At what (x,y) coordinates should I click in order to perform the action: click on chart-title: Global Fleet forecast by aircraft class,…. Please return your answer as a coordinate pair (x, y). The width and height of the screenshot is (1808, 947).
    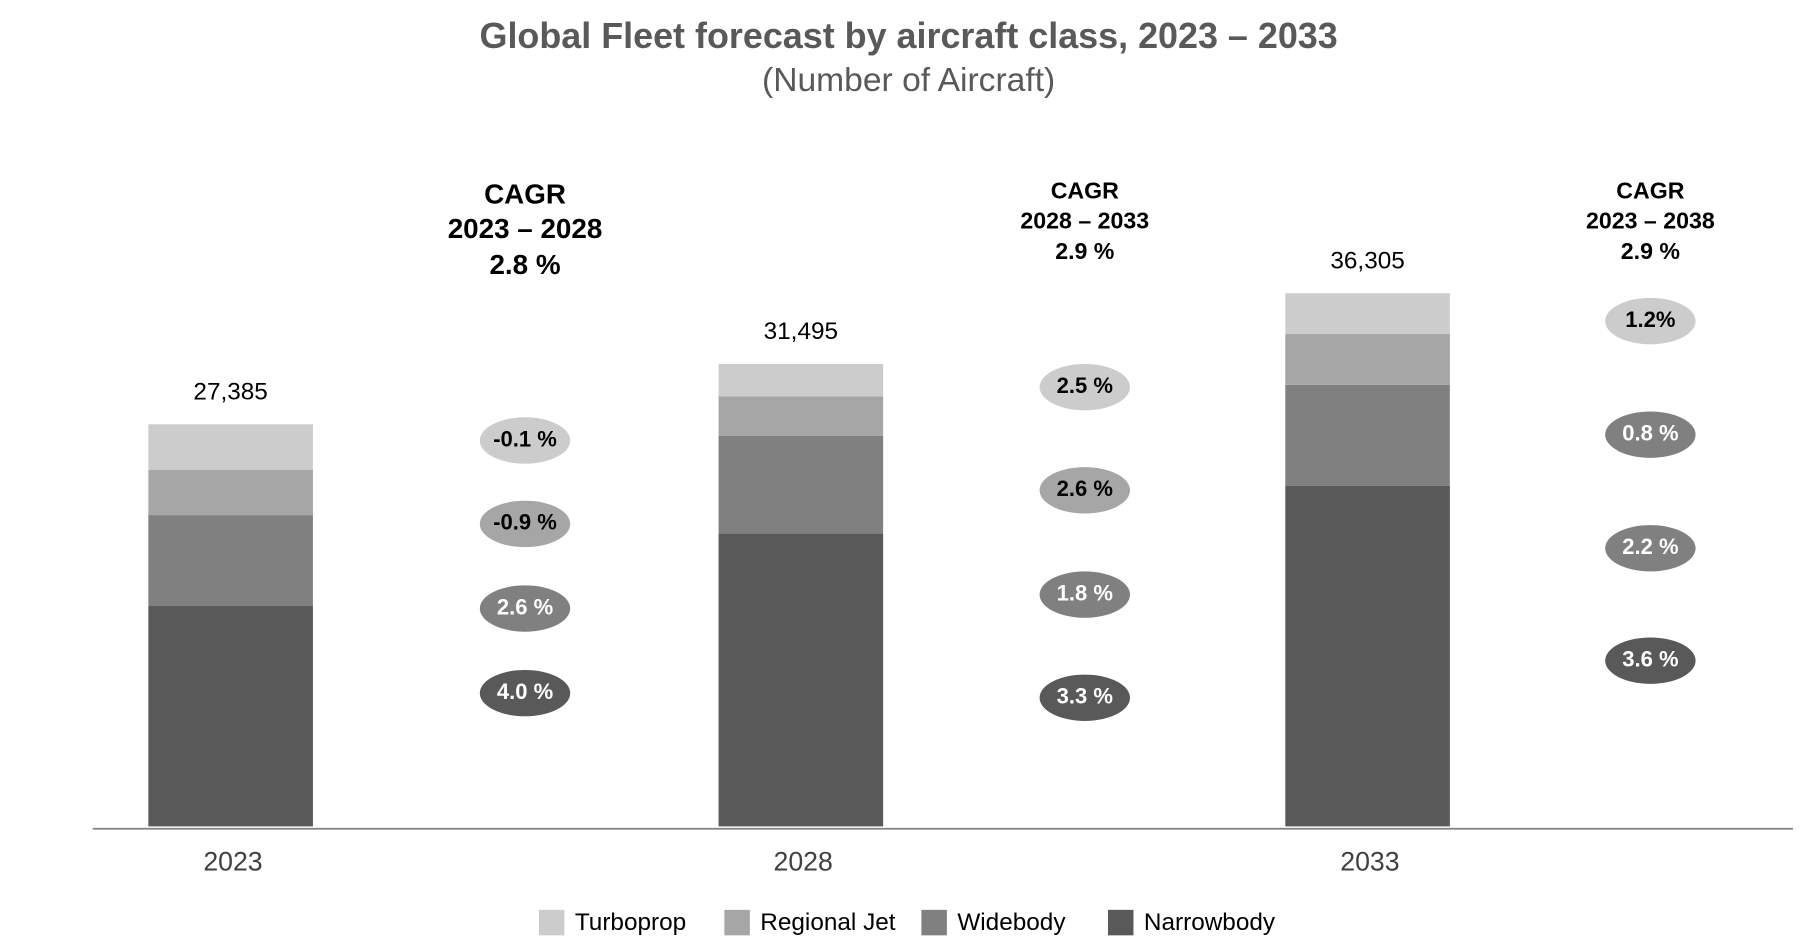
    Looking at the image, I should click on (909, 35).